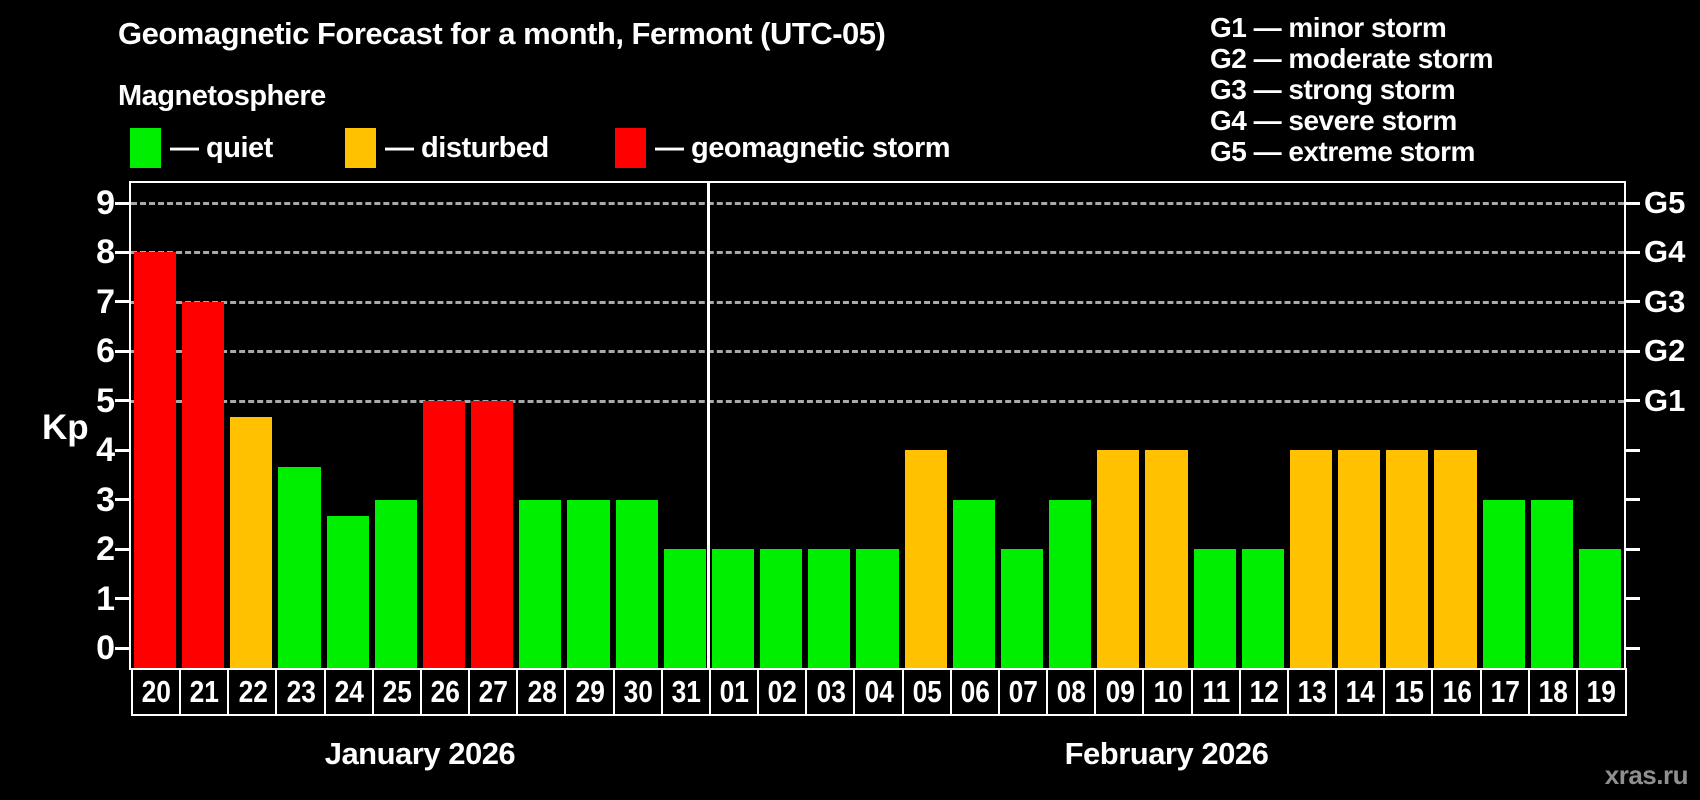 This screenshot has height=800, width=1700. What do you see at coordinates (105, 549) in the screenshot?
I see `y-tick-label-2: 2` at bounding box center [105, 549].